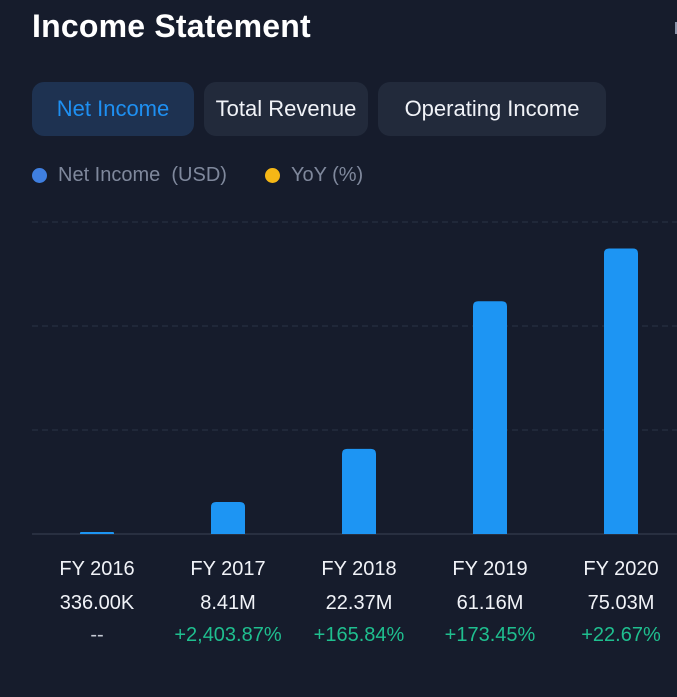 This screenshot has width=677, height=697. I want to click on bar-fy-2018, so click(359, 491).